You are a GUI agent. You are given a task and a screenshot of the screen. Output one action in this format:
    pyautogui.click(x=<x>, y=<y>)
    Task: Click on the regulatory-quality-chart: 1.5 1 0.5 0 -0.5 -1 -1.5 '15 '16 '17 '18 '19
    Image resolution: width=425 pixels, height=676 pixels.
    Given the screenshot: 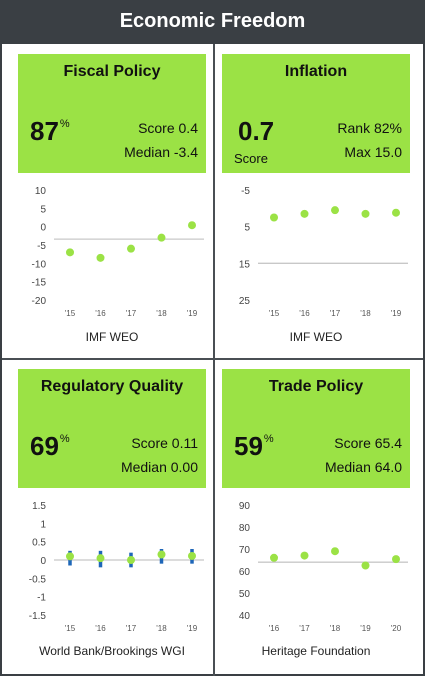 What is the action you would take?
    pyautogui.click(x=116, y=567)
    